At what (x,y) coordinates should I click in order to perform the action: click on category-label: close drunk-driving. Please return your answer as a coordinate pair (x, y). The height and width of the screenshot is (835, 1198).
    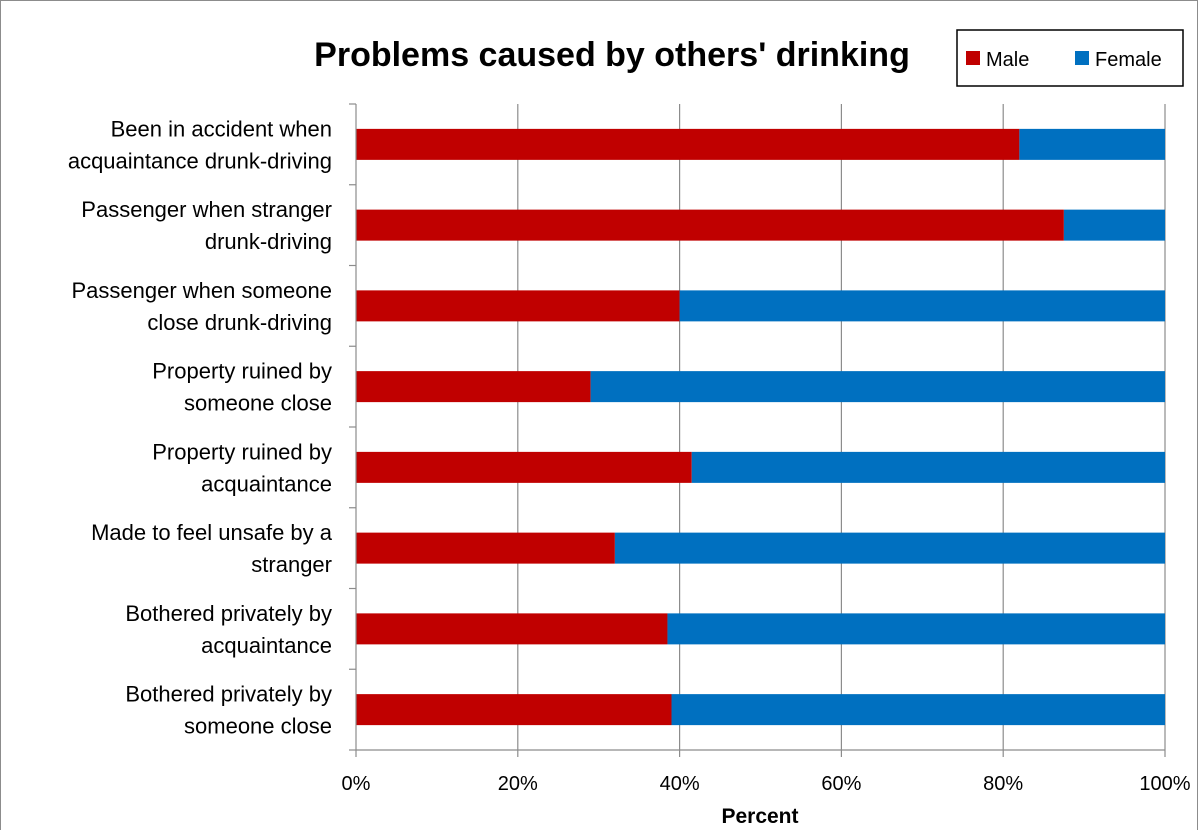
    Looking at the image, I should click on (239, 322).